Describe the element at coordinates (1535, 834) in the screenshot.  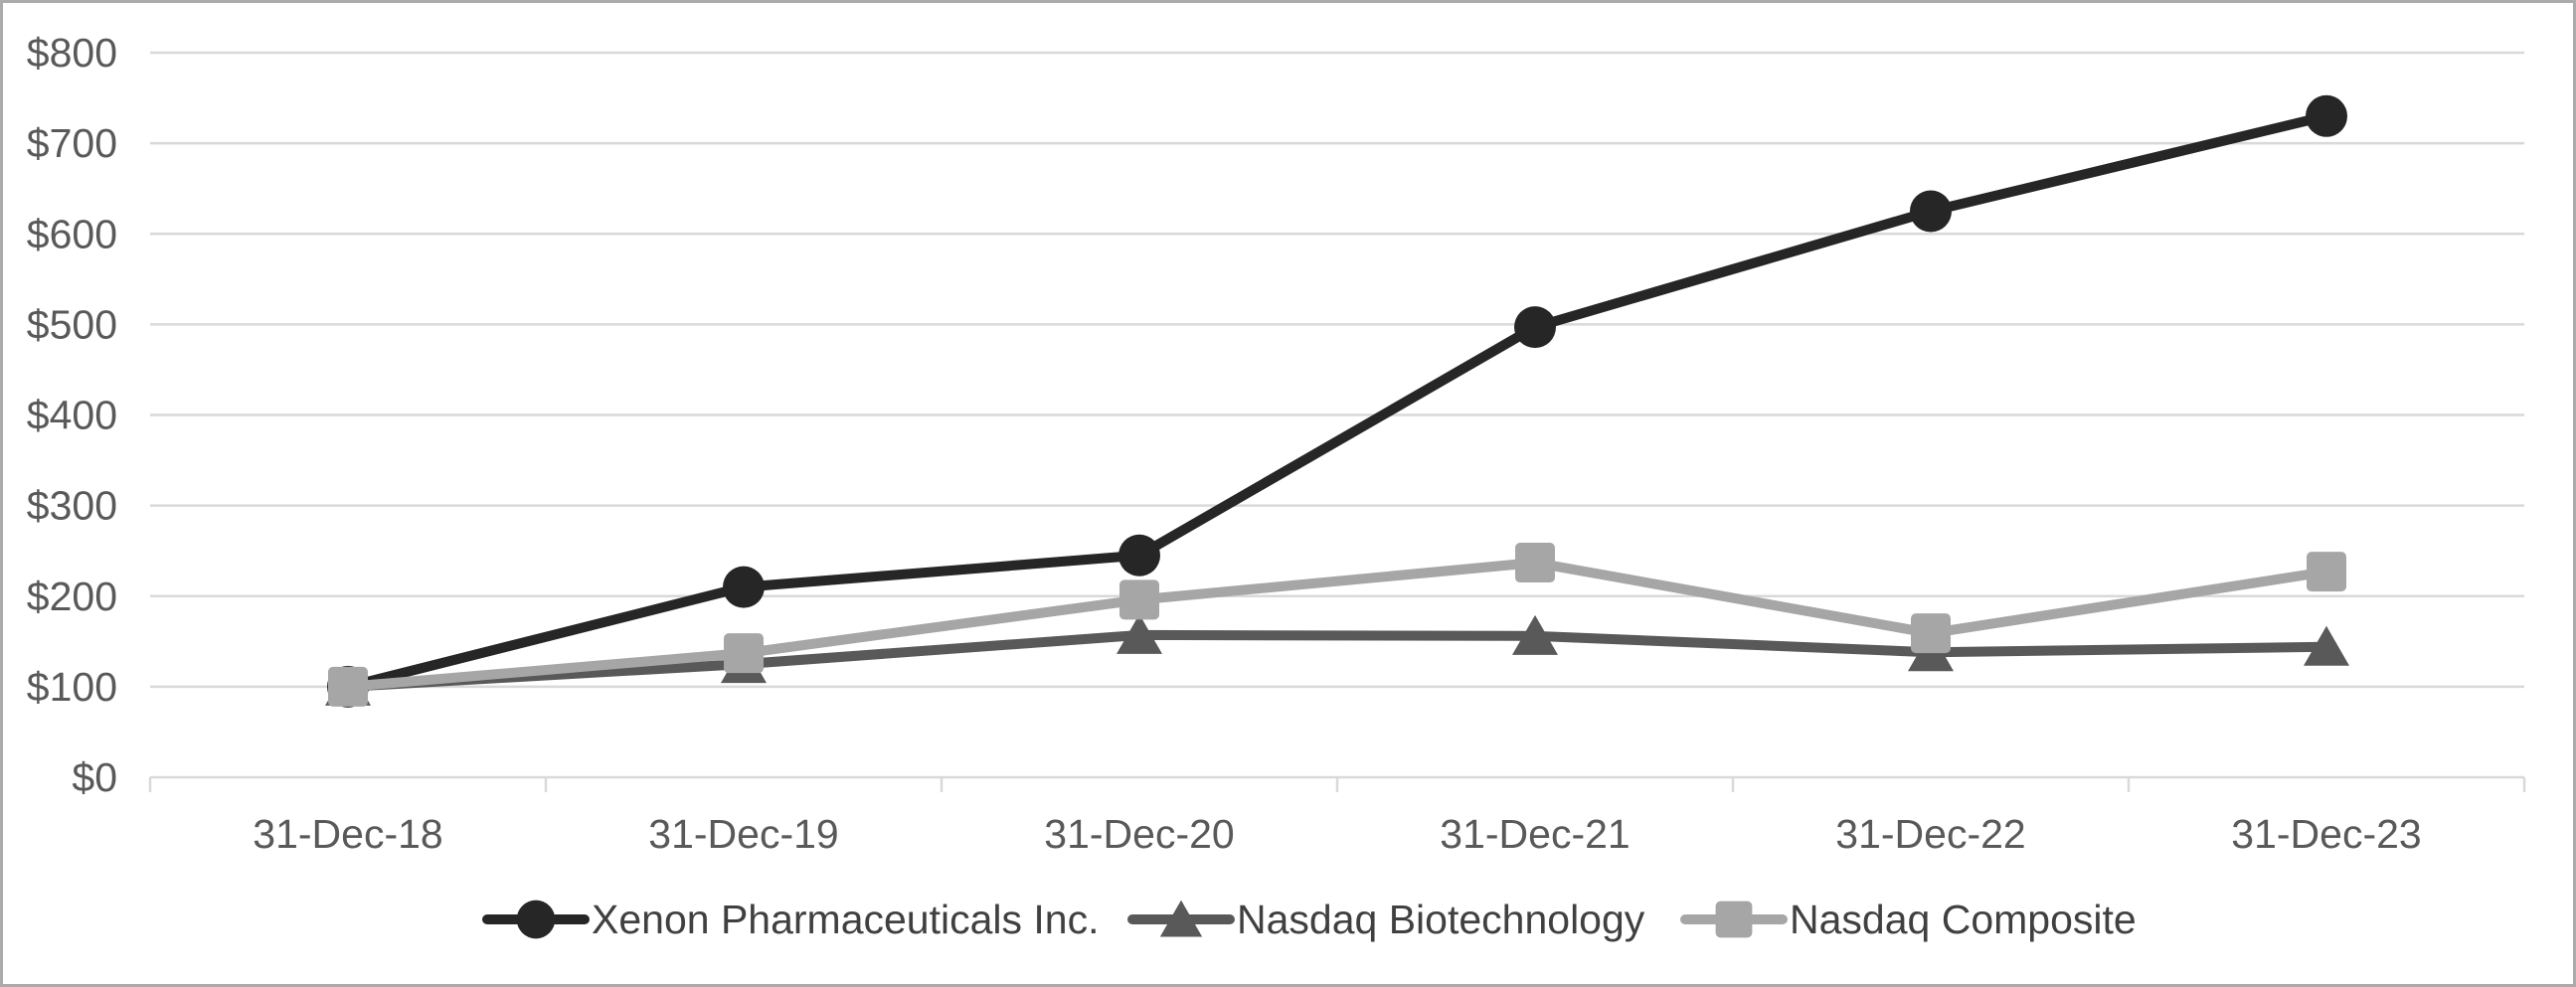
I see `x-tick-label: 31-Dec-21` at that location.